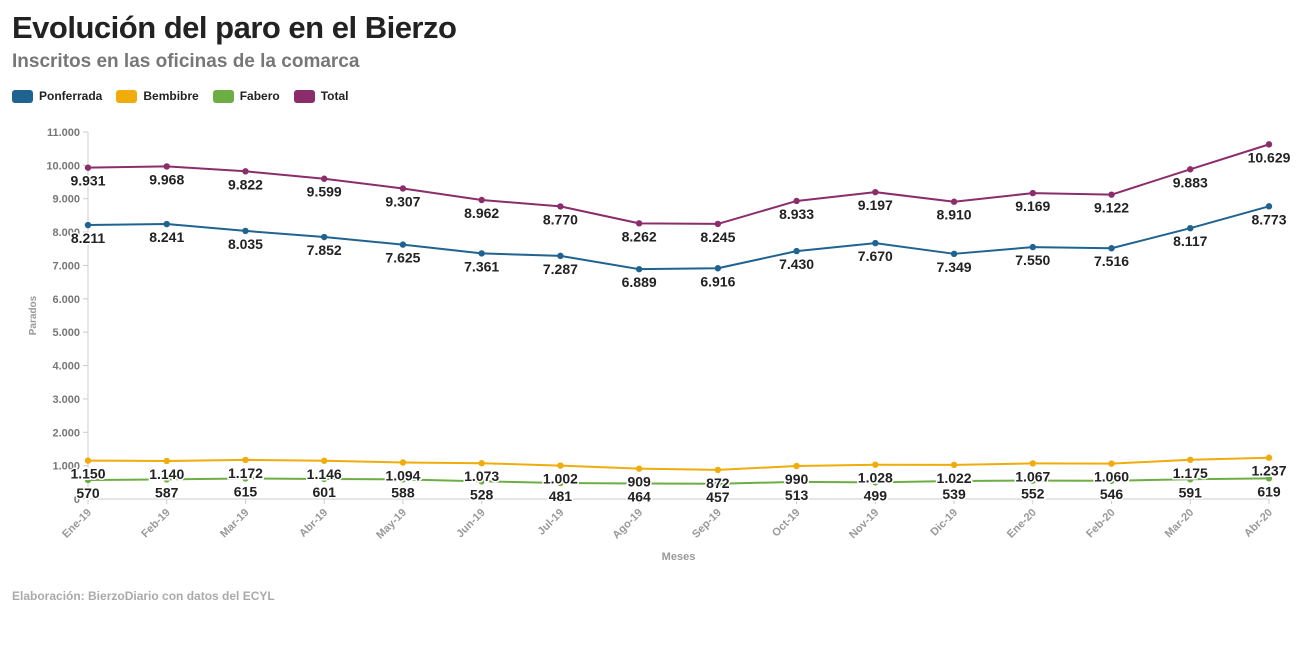 This screenshot has height=650, width=1296. Describe the element at coordinates (1111, 208) in the screenshot. I see `data-label-total: 9.122` at that location.